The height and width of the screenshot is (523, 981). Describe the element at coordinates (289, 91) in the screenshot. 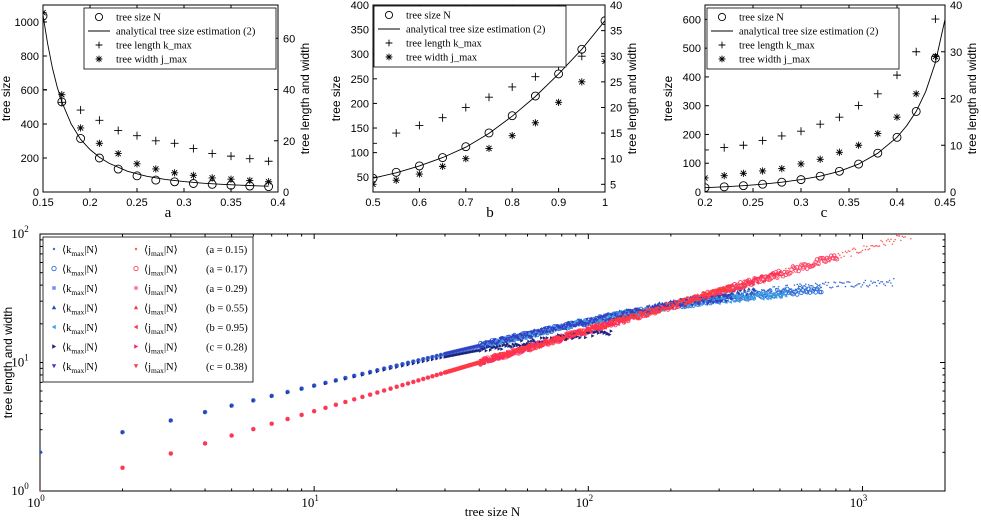

I see `y-tick-label-right: 40` at that location.